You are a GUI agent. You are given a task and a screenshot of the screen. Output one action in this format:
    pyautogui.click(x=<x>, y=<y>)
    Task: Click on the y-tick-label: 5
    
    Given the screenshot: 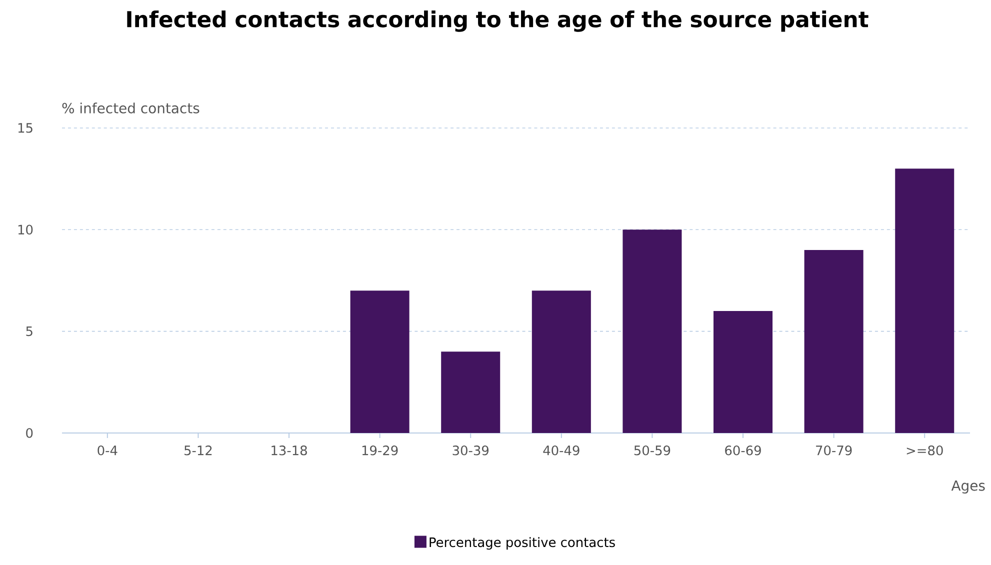 What is the action you would take?
    pyautogui.click(x=29, y=331)
    